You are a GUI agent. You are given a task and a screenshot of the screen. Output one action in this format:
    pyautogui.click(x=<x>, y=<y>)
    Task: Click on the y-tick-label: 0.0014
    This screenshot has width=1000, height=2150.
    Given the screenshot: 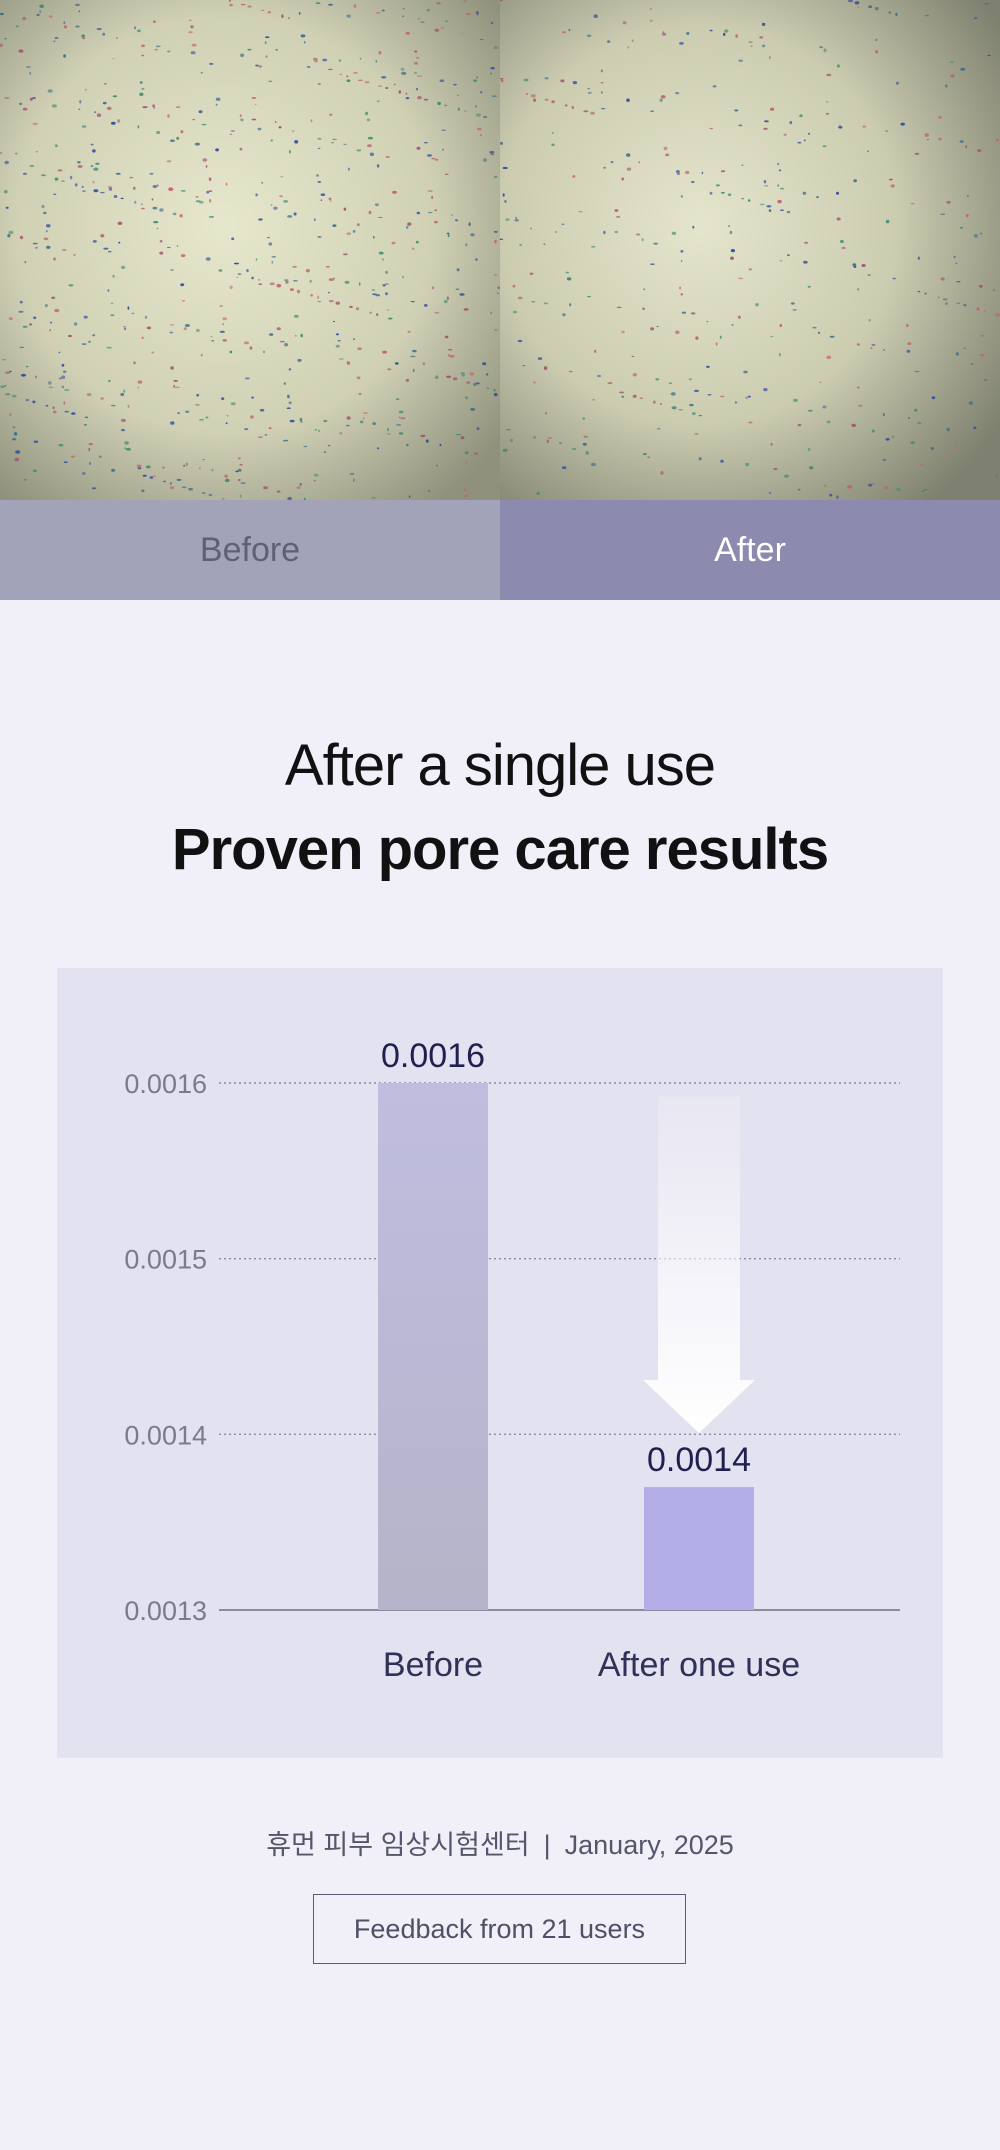 What is the action you would take?
    pyautogui.click(x=165, y=1435)
    